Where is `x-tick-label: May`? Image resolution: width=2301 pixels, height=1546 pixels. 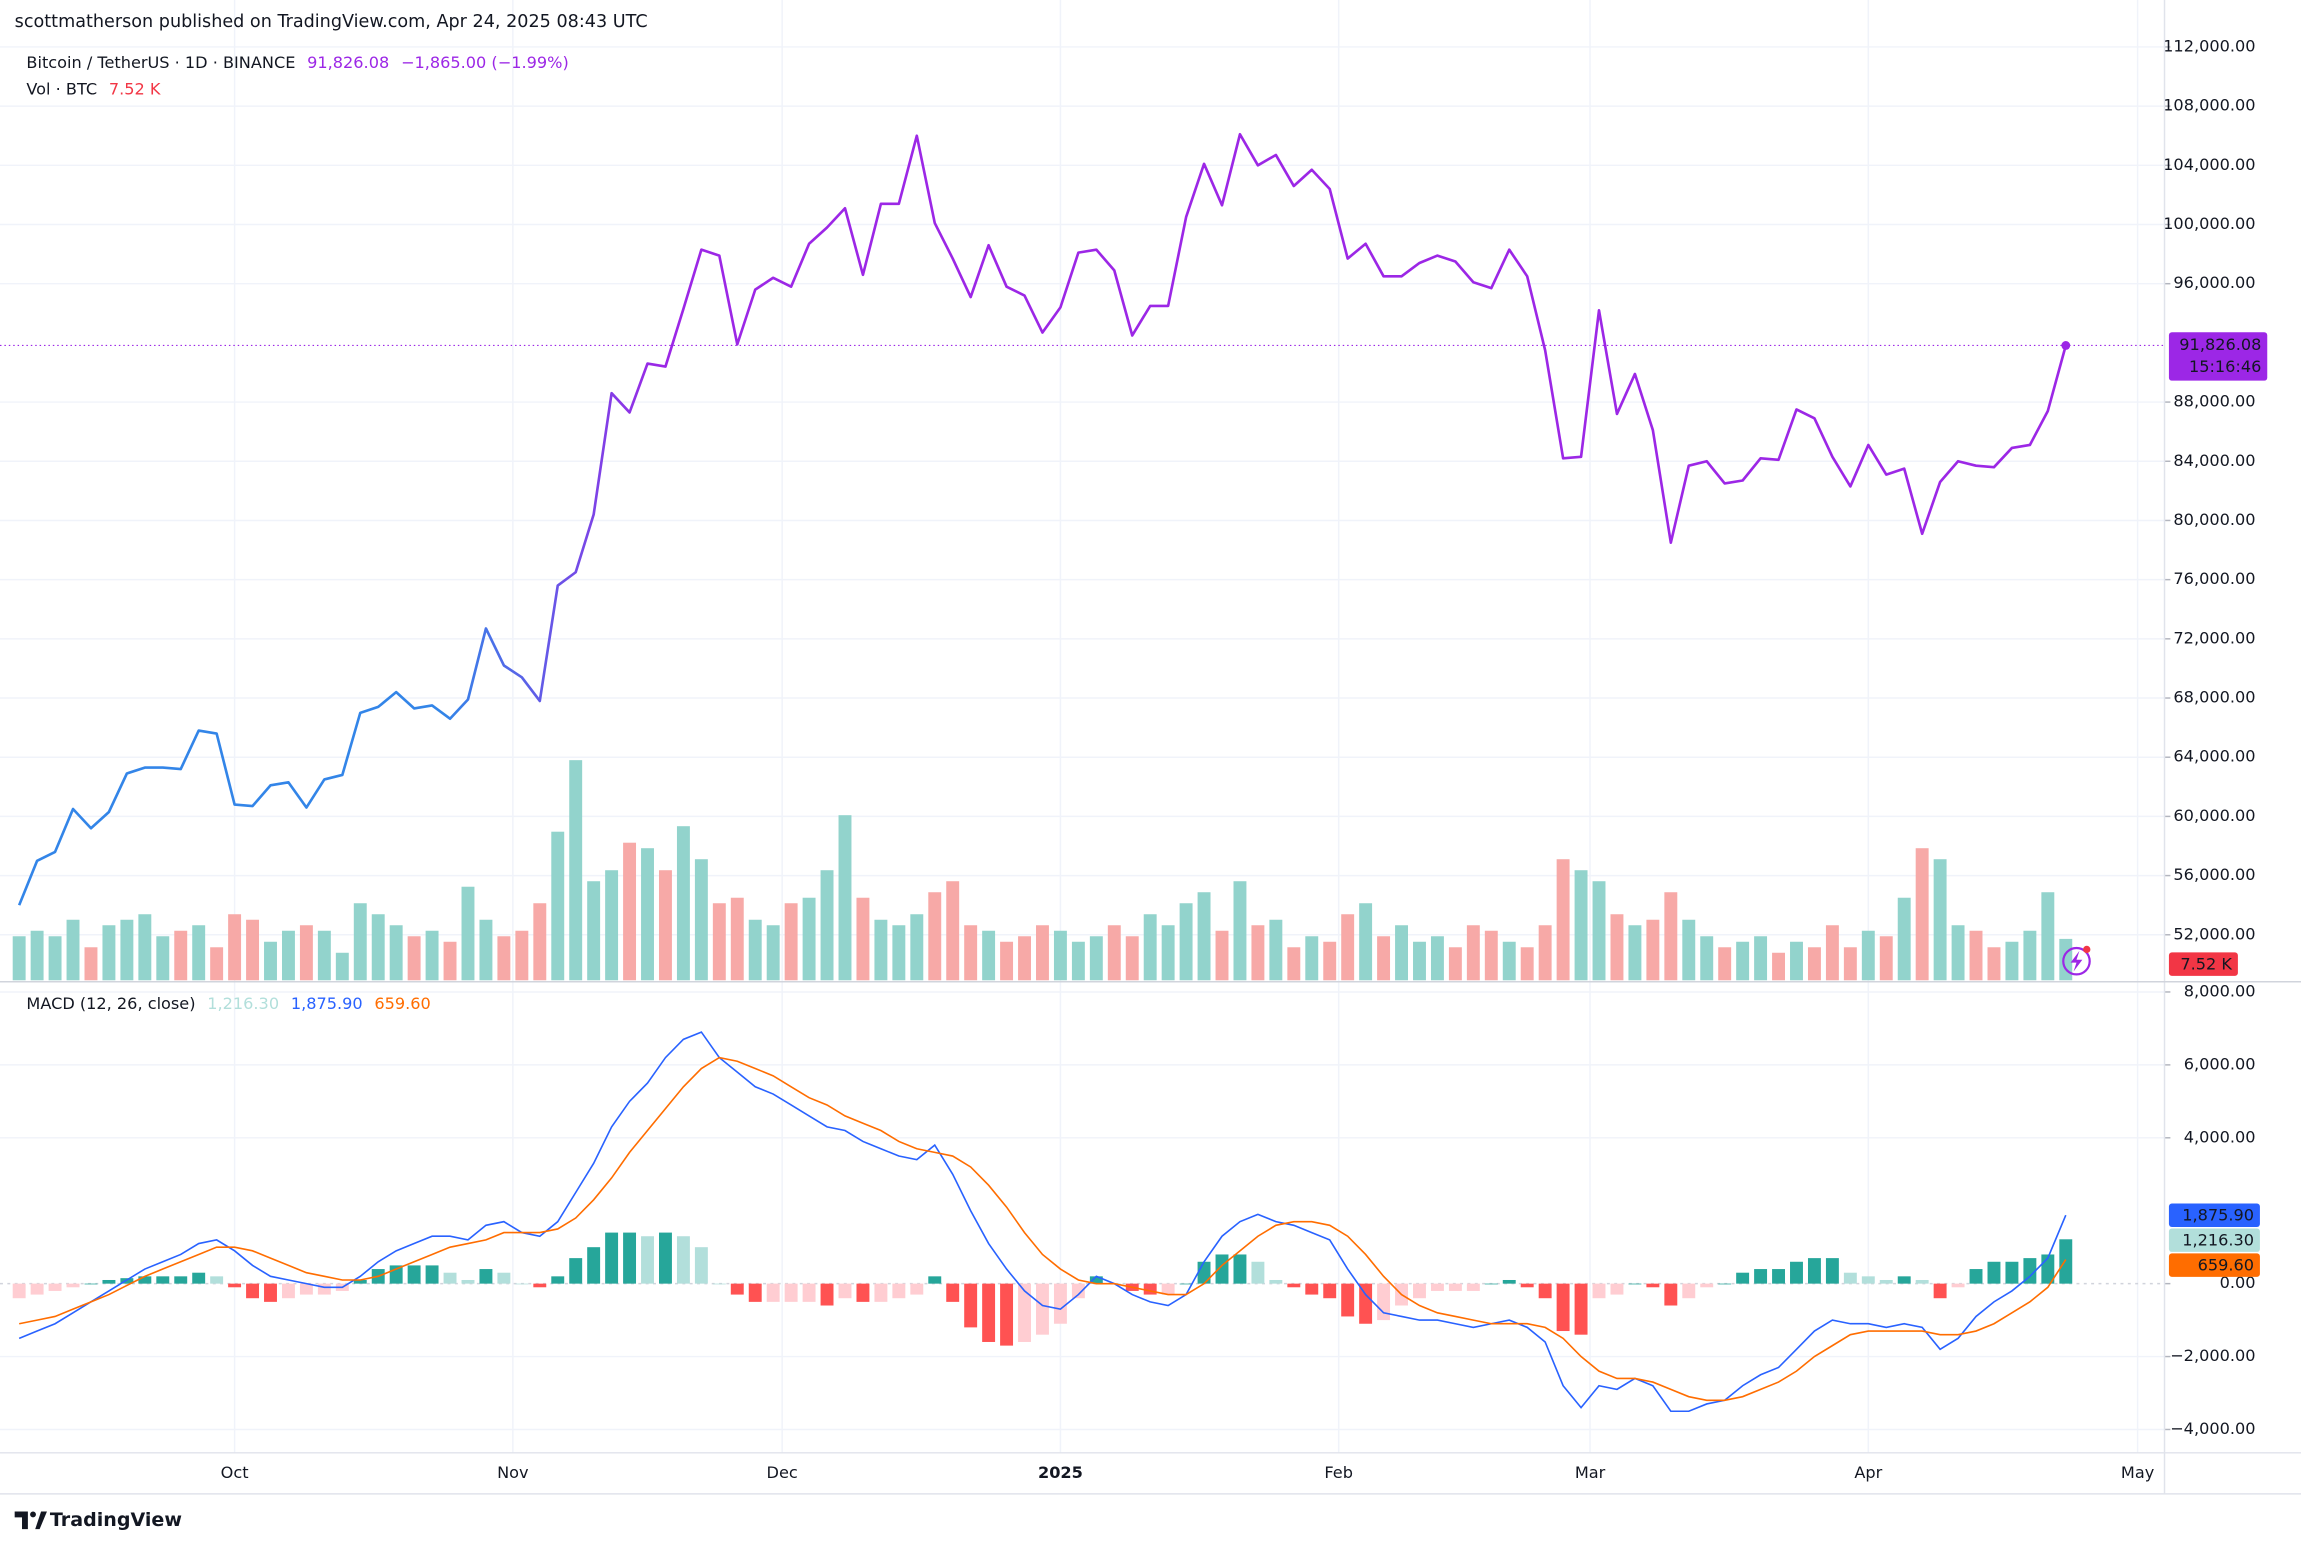 x-tick-label: May is located at coordinates (2138, 1472).